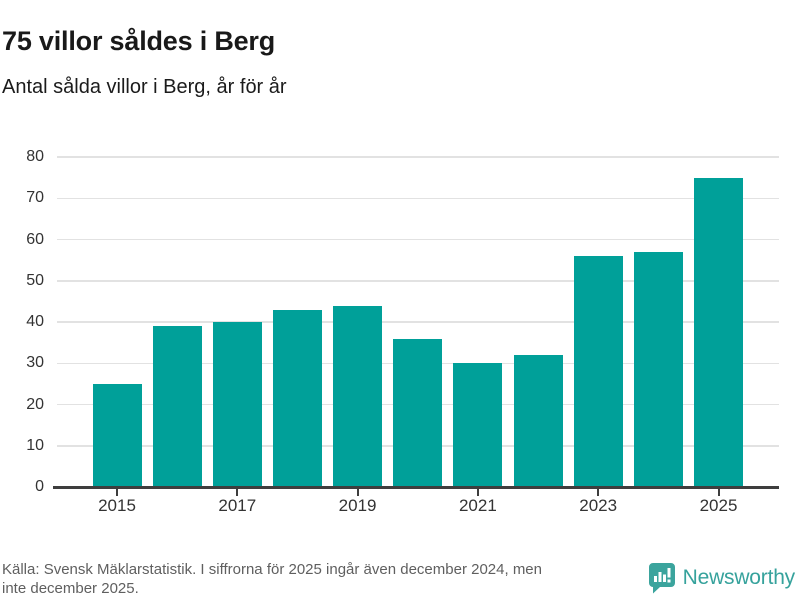 Image resolution: width=800 pixels, height=600 pixels. Describe the element at coordinates (357, 505) in the screenshot. I see `x-tick-label-2019: 2019` at that location.